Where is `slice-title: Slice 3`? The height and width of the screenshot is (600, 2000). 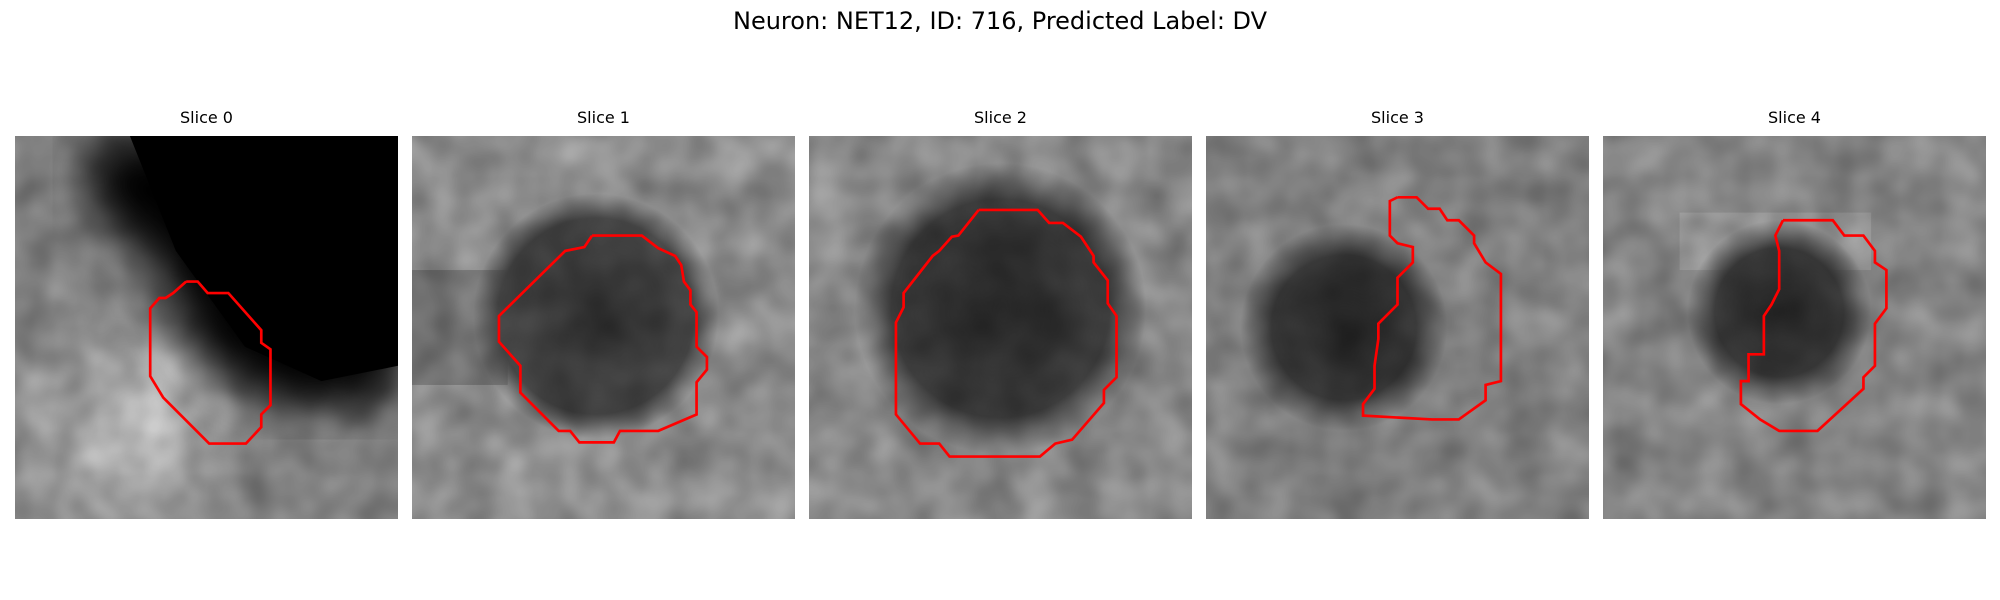
slice-title: Slice 3 is located at coordinates (1397, 117).